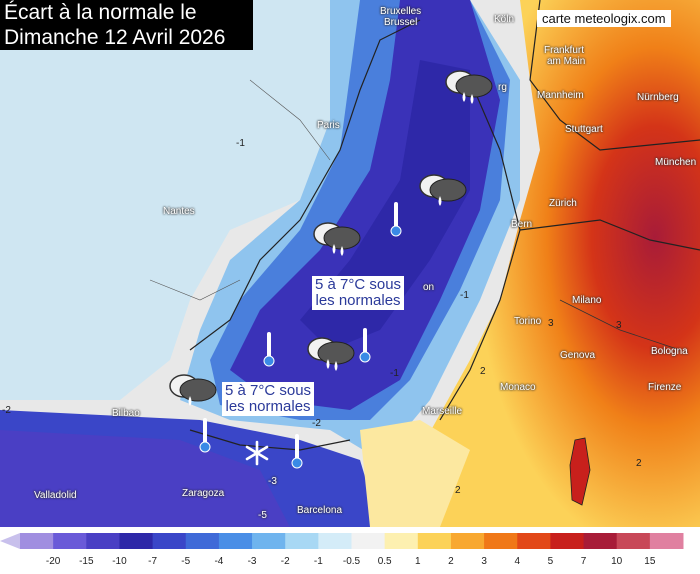 Image resolution: width=700 pixels, height=574 pixels. I want to click on credit-label: carte meteologix.com, so click(604, 18).